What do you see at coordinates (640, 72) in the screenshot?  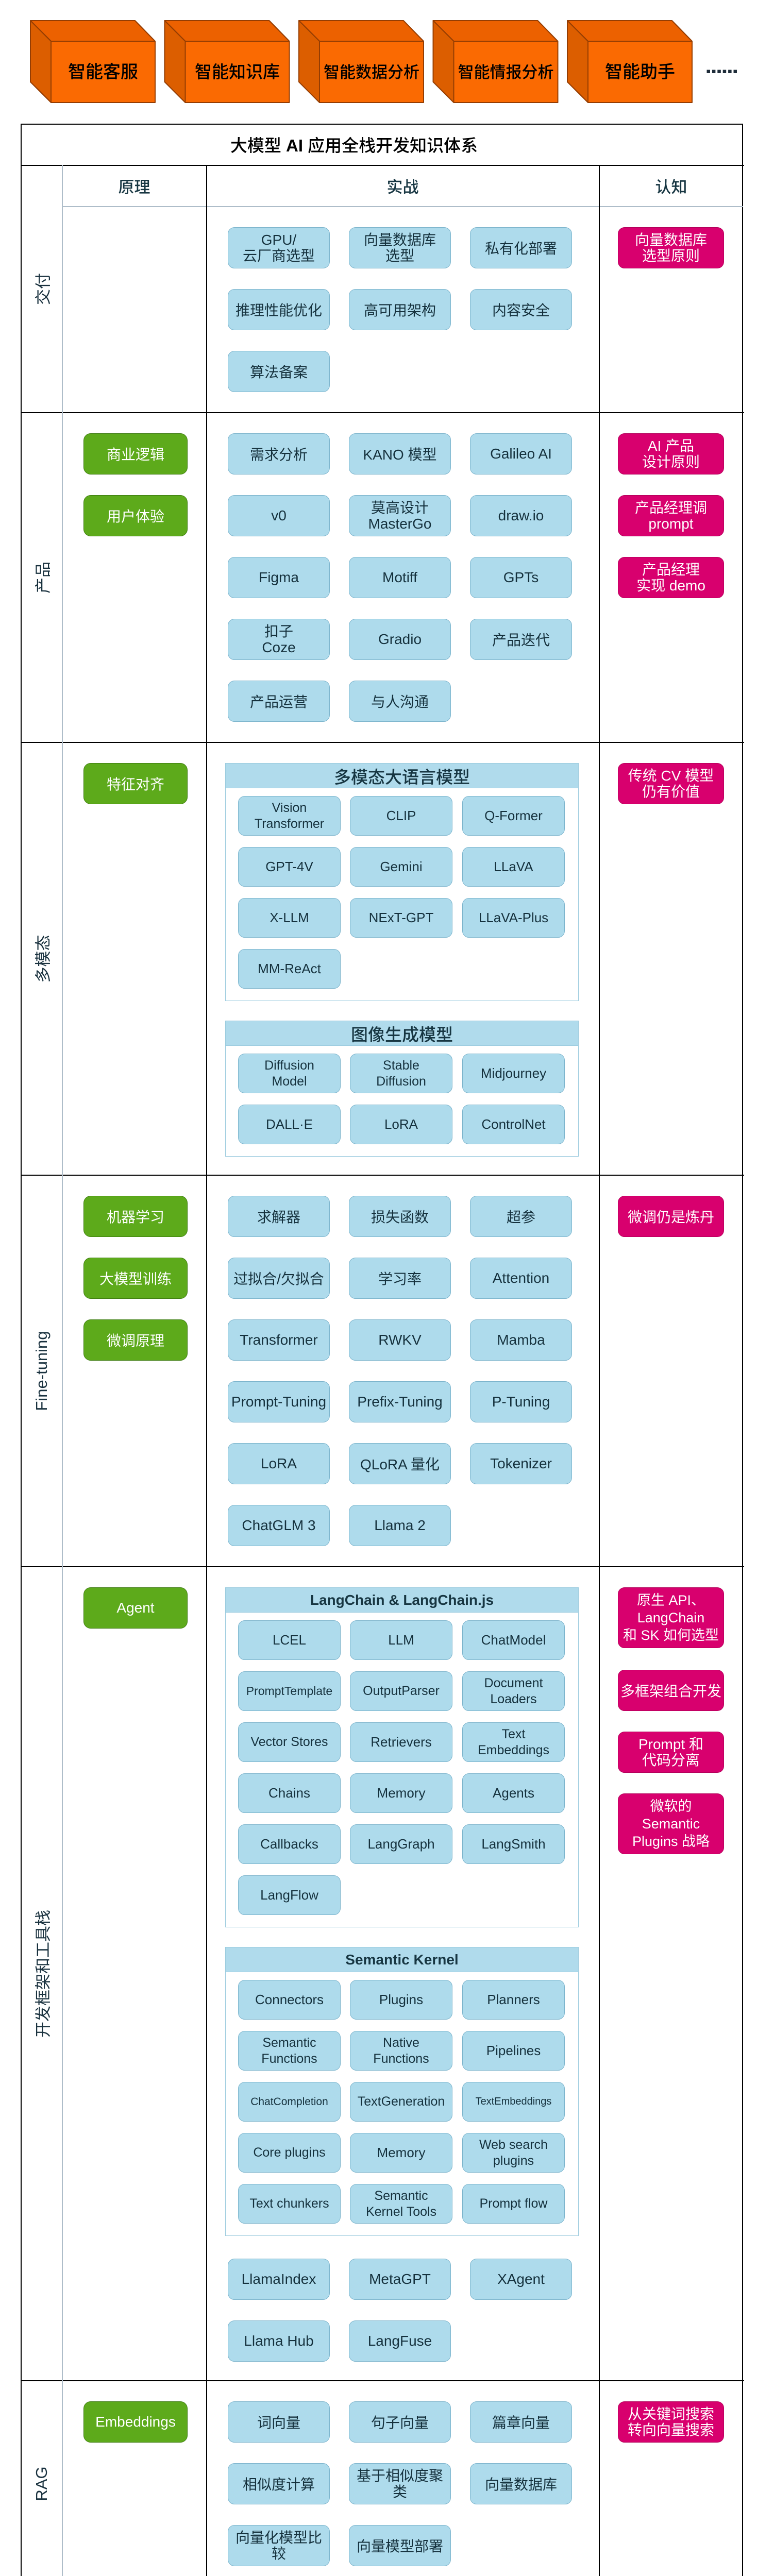 I see `svg-text: 智能助手` at bounding box center [640, 72].